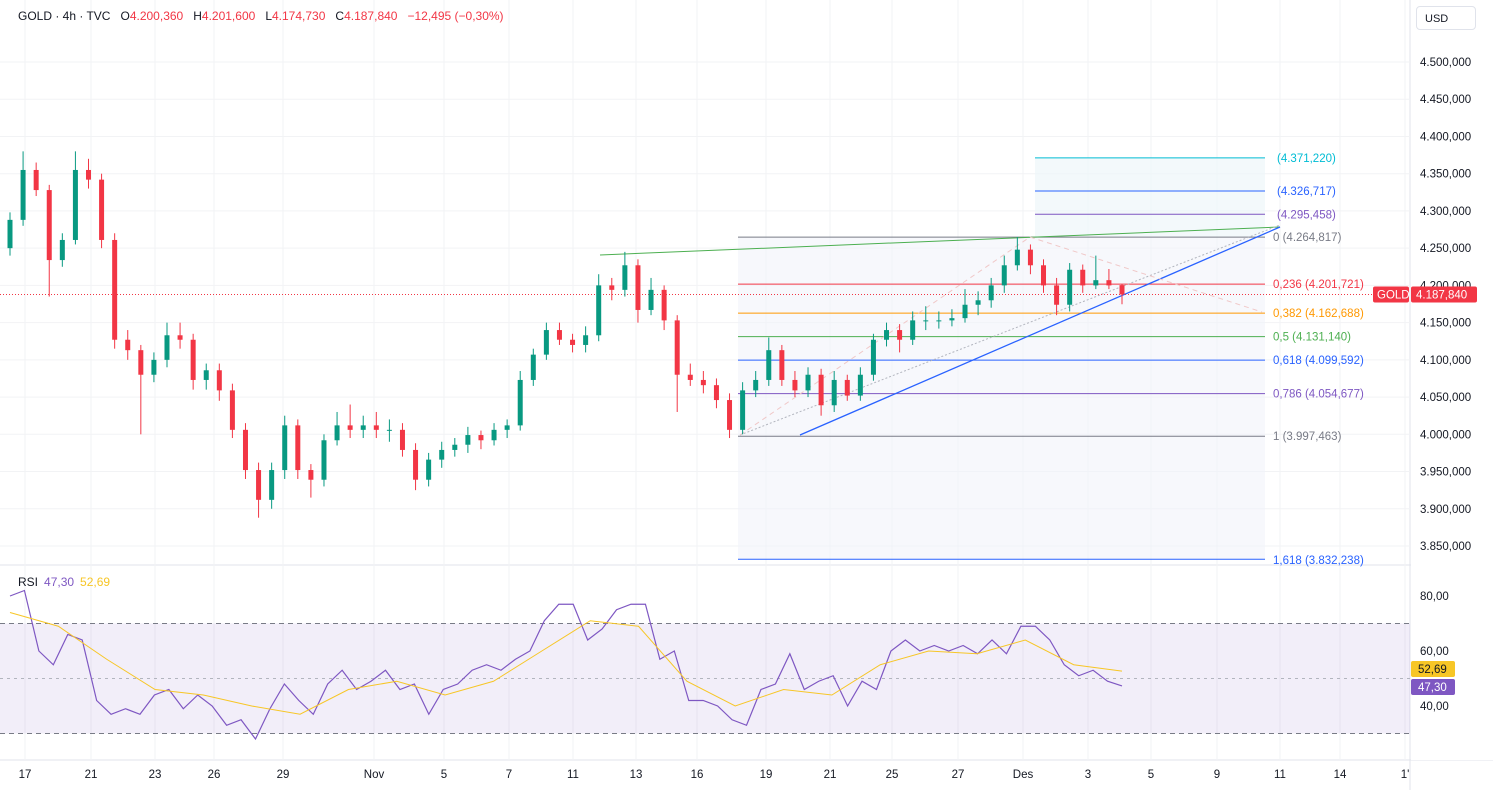 The width and height of the screenshot is (1493, 802). What do you see at coordinates (1040, 331) in the screenshot?
I see `support-trendline` at bounding box center [1040, 331].